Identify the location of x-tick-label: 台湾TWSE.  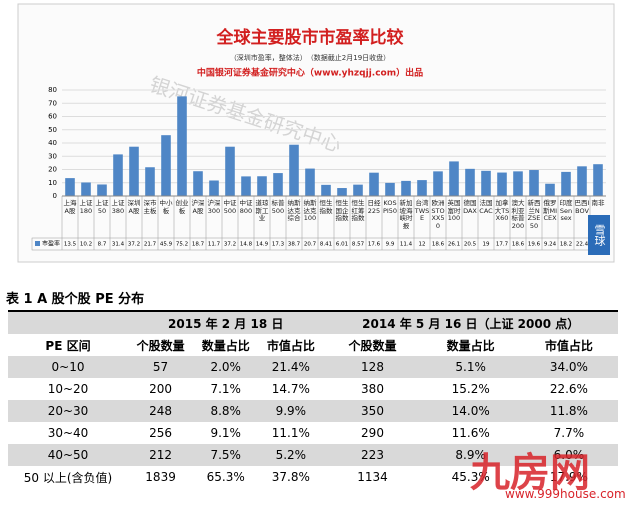
(422, 210).